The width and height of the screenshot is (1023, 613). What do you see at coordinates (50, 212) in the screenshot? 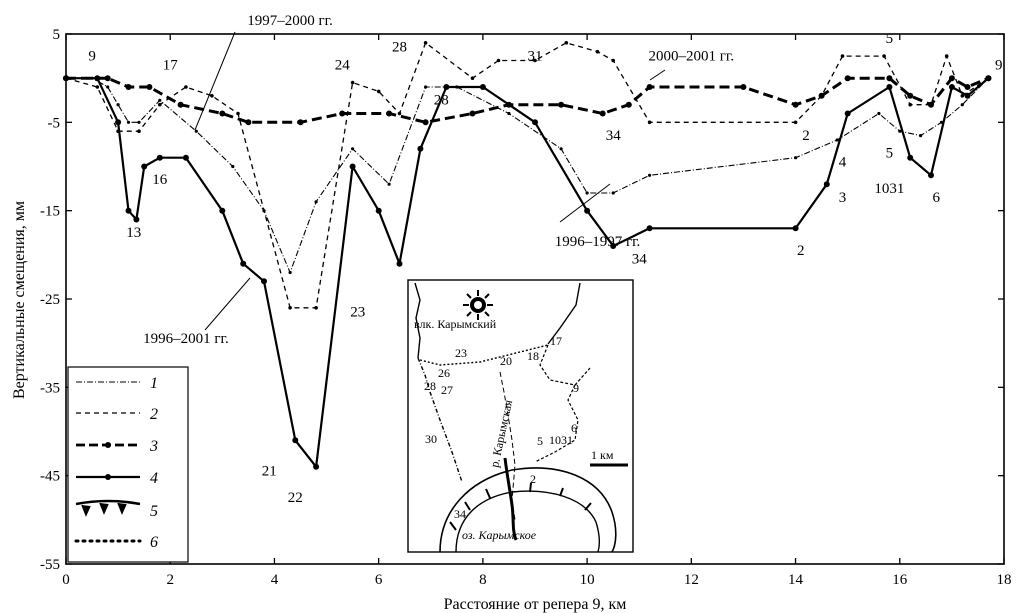
I see `y-tick-label: -15` at bounding box center [50, 212].